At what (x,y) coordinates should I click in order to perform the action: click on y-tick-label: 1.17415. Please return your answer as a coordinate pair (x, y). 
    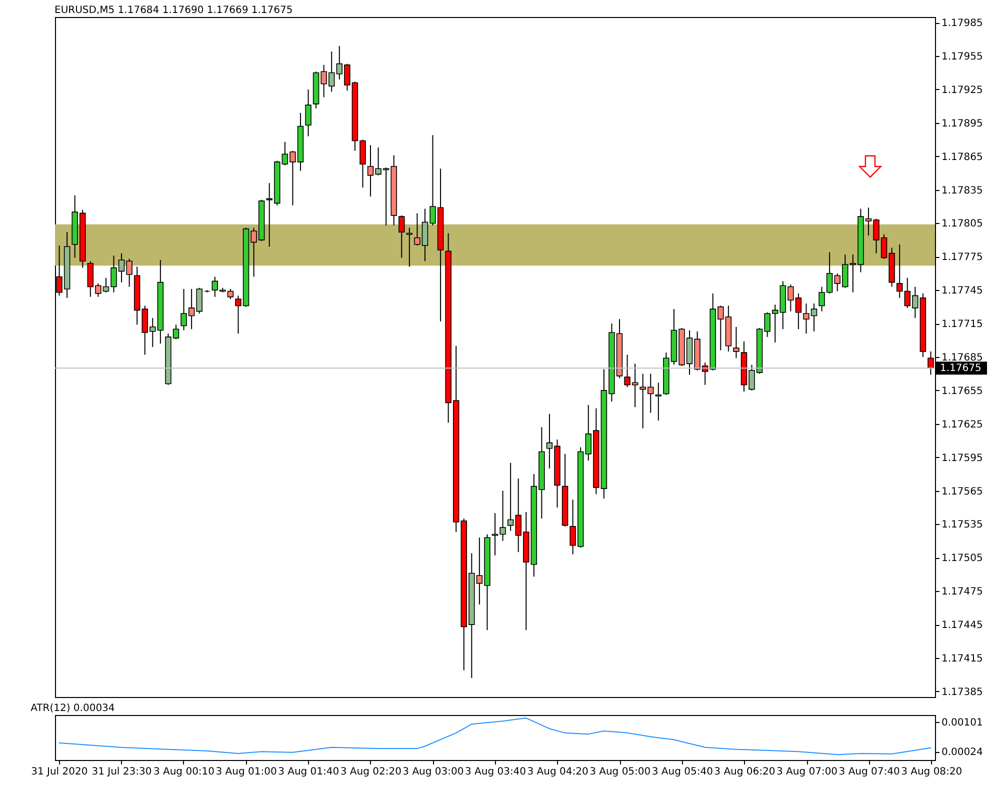
    Looking at the image, I should click on (962, 658).